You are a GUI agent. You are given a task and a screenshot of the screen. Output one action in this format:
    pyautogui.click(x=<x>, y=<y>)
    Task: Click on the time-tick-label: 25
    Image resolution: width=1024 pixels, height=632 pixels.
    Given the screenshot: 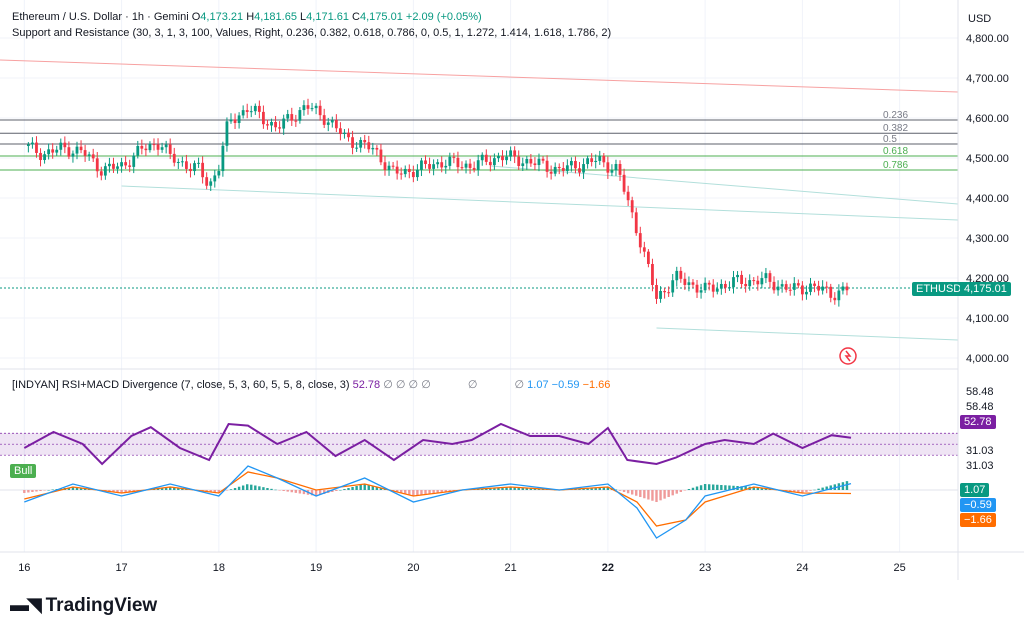 What is the action you would take?
    pyautogui.click(x=900, y=568)
    